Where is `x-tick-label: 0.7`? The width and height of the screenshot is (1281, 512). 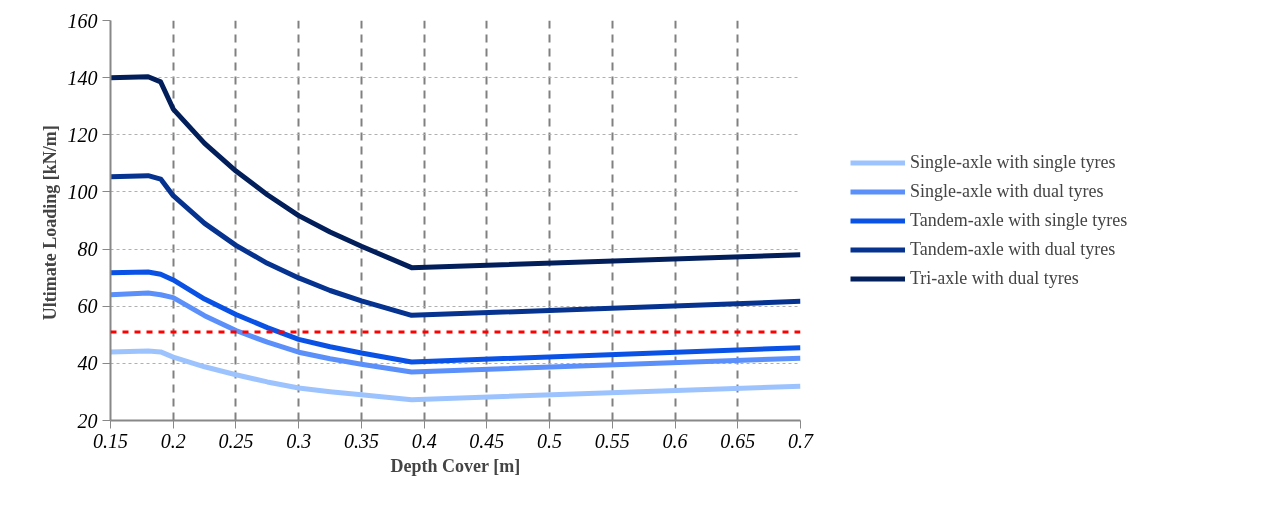
x-tick-label: 0.7 is located at coordinates (801, 440).